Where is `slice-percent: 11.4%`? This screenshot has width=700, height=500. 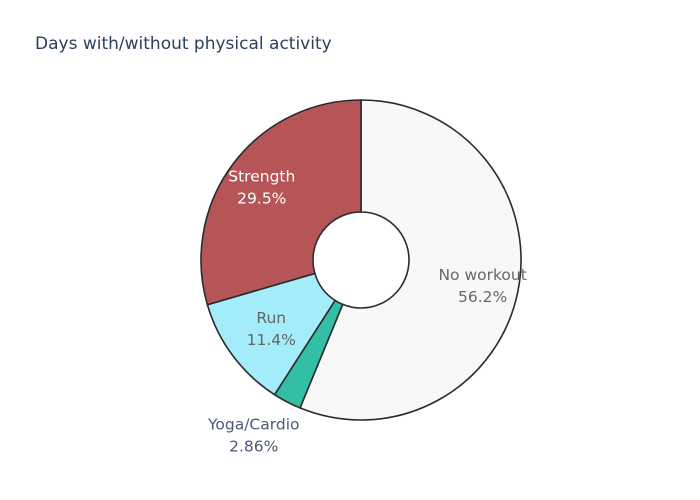
slice-percent: 11.4% is located at coordinates (271, 340).